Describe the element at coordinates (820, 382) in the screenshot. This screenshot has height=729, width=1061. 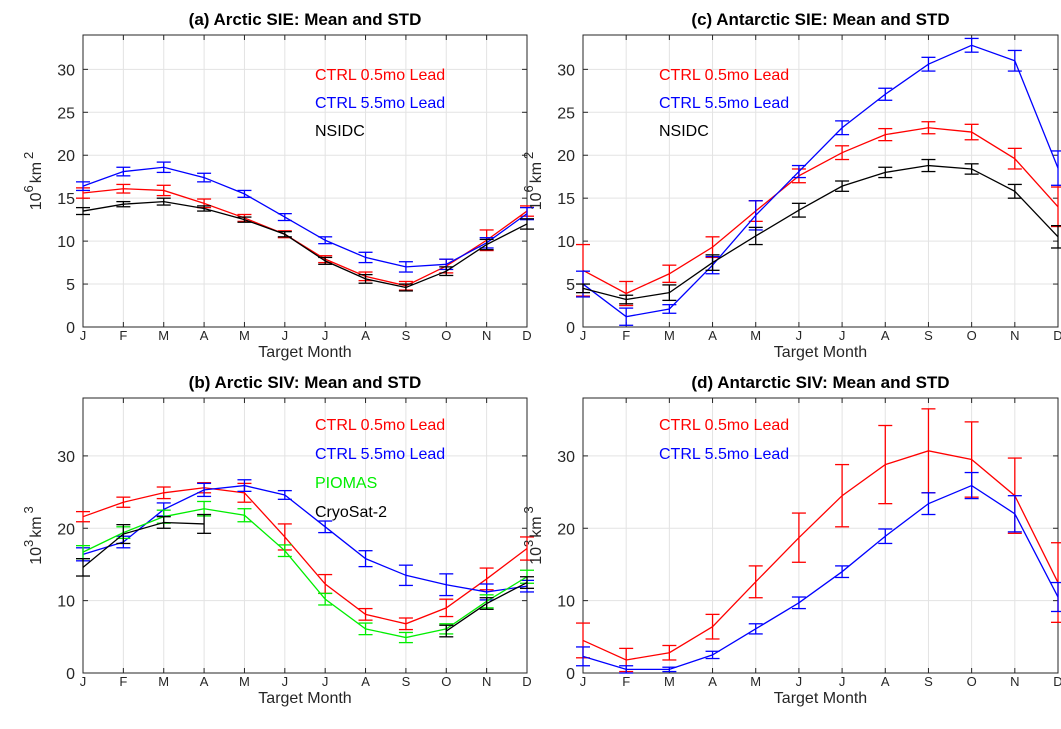
I see `chart-title: (d) Antarctic SIV: Mean and STD` at that location.